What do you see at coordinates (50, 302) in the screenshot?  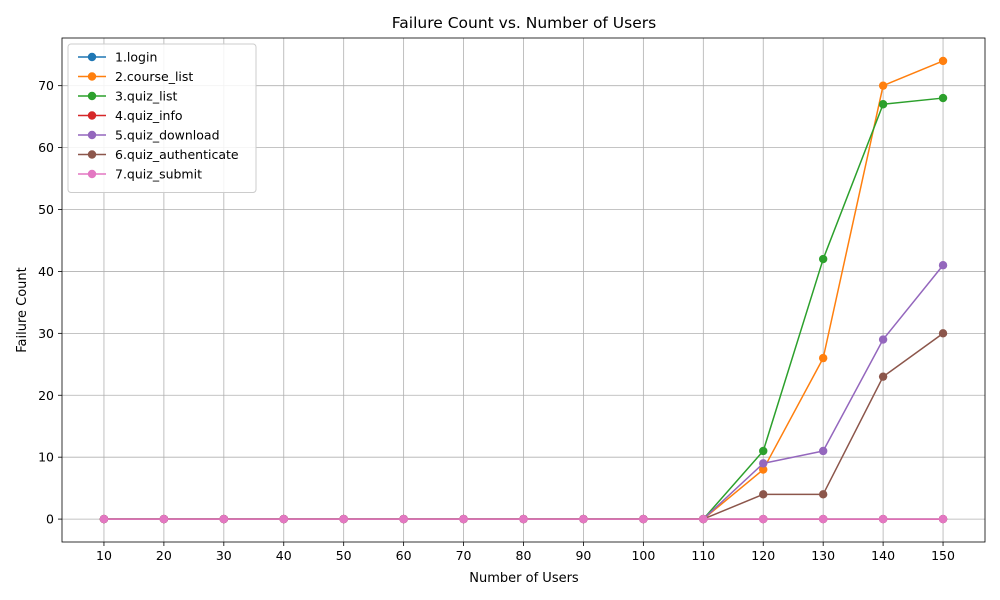 I see `y-axis: 0 10 20 30 40 50 60 70` at bounding box center [50, 302].